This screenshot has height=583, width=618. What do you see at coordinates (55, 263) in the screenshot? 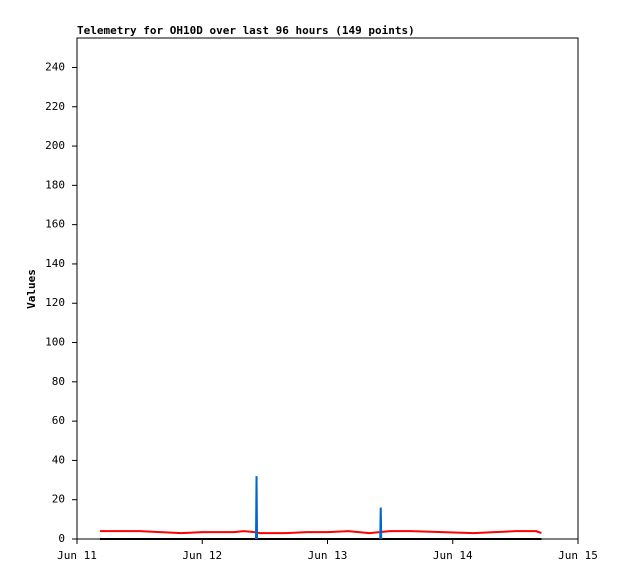
I see `y-tick-label: 140` at bounding box center [55, 263].